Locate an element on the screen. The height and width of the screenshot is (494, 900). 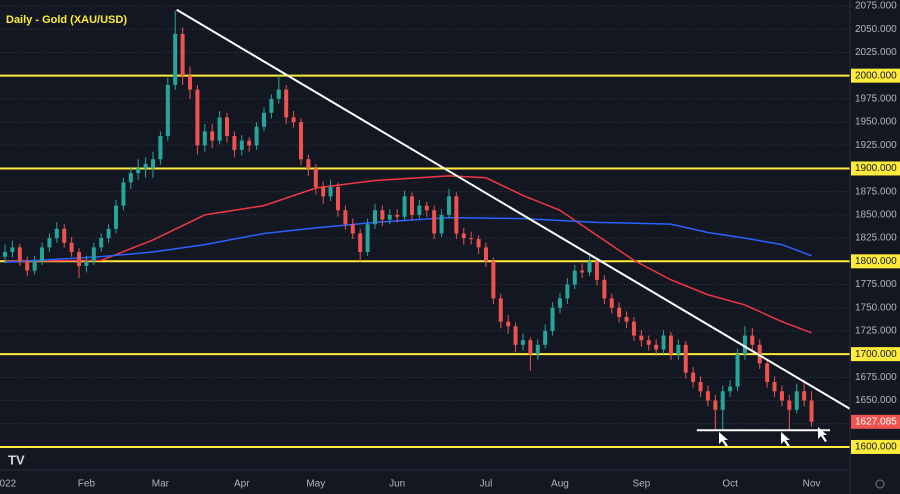
last-price-box is located at coordinates (875, 421).